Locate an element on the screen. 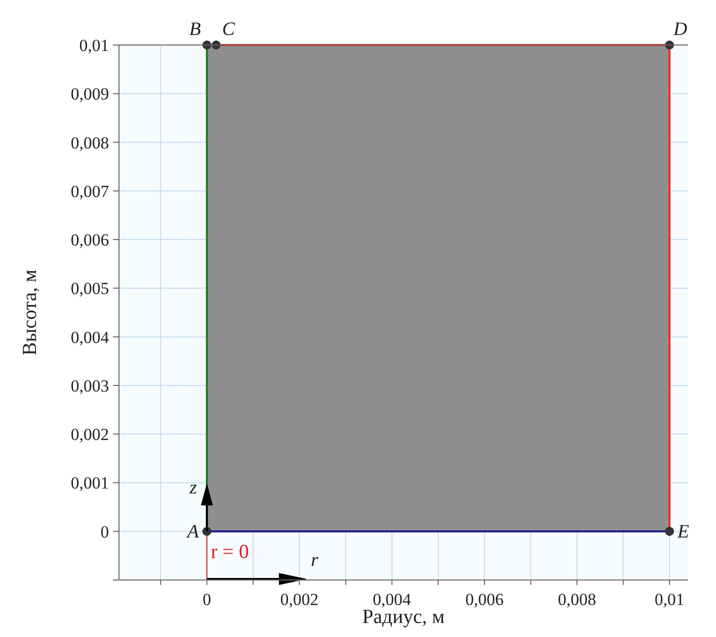  y-tick-label: 0 is located at coordinates (104, 532).